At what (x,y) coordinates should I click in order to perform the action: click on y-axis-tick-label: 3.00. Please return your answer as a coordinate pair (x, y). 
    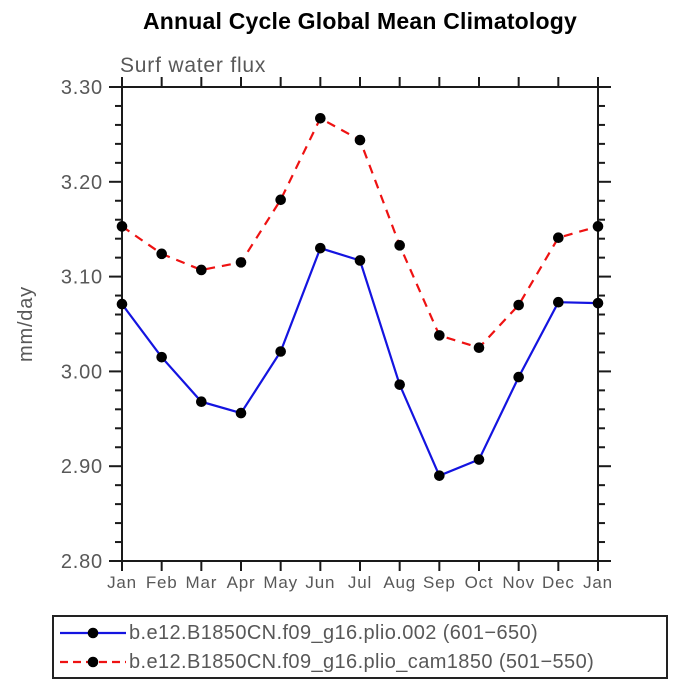
    Looking at the image, I should click on (82, 372).